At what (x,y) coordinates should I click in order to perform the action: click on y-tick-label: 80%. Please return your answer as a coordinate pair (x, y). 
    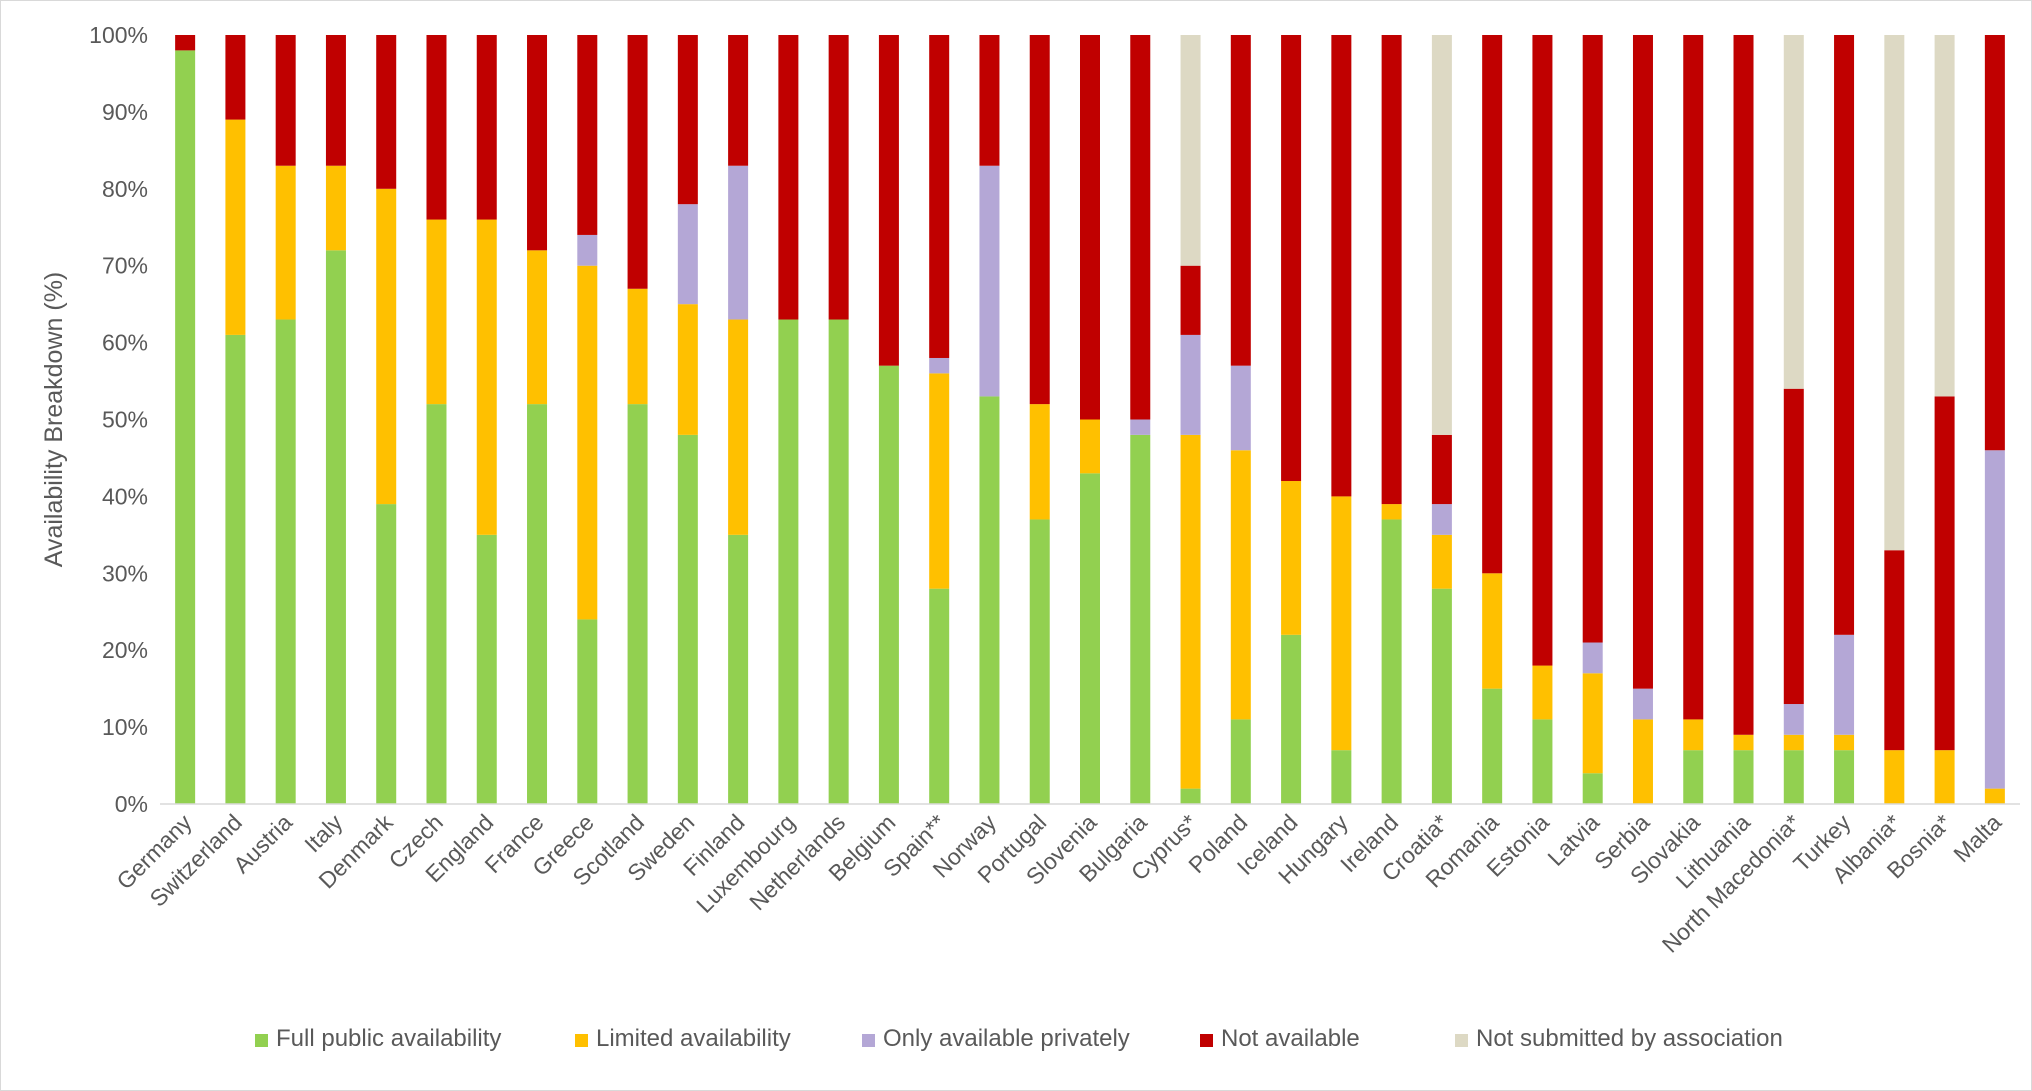
    Looking at the image, I should click on (125, 189).